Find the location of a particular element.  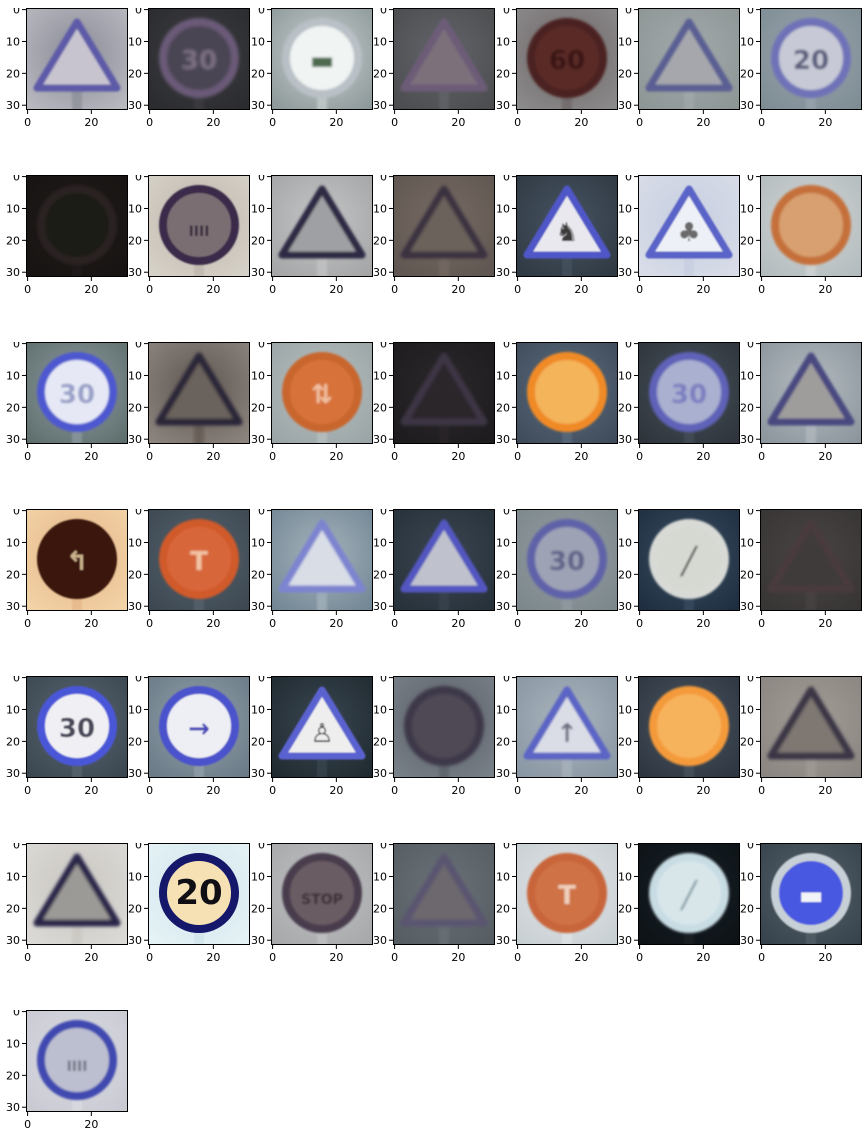

thumbnail-image: → is located at coordinates (199, 727).